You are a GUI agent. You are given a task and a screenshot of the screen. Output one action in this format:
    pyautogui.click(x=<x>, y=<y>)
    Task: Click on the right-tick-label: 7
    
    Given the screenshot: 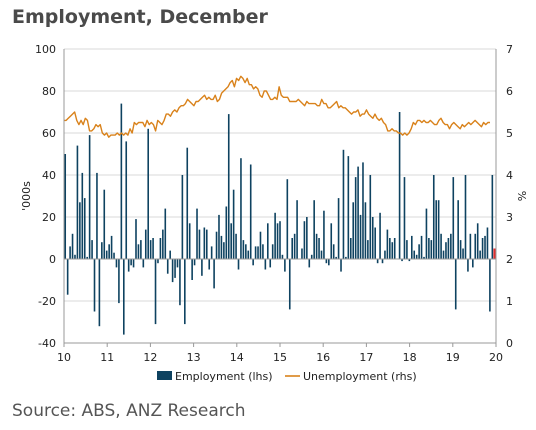 What is the action you would take?
    pyautogui.click(x=509, y=49)
    